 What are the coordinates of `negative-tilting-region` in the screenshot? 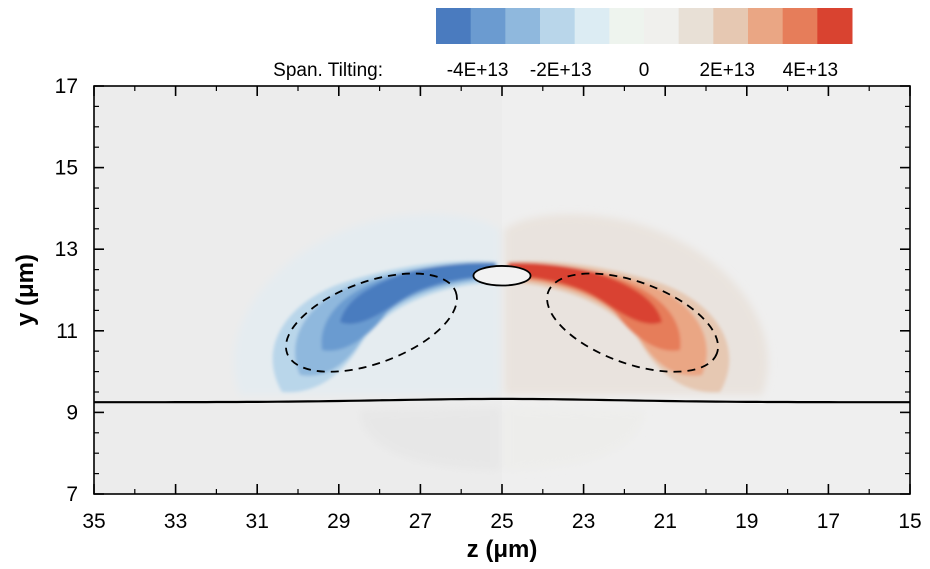 It's located at (384, 326).